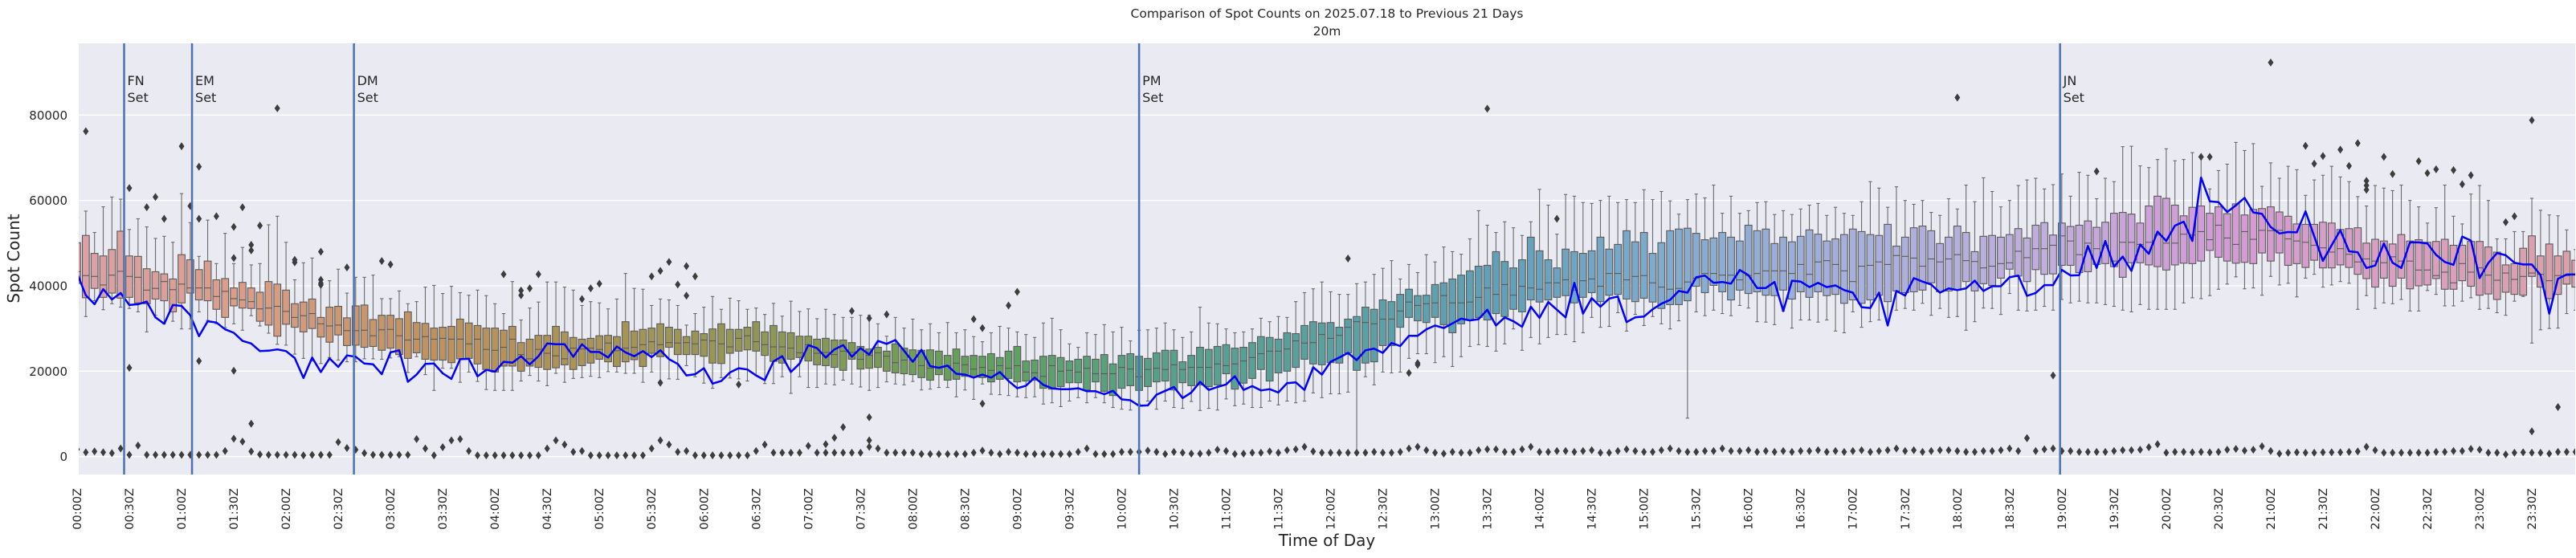 The width and height of the screenshot is (2576, 558). What do you see at coordinates (1697, 509) in the screenshot?
I see `x-tick-label: 15:30Z` at bounding box center [1697, 509].